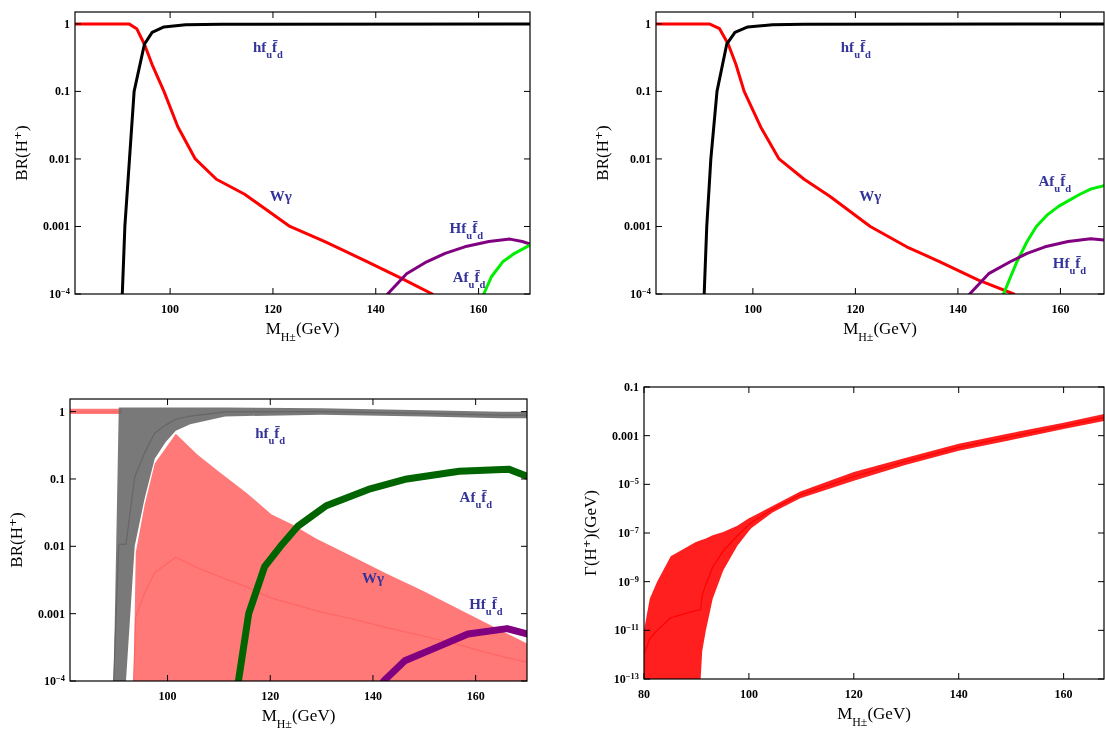 The height and width of the screenshot is (736, 1105). Describe the element at coordinates (628, 532) in the screenshot. I see `y-tick-label: 10$^{−7}$` at that location.